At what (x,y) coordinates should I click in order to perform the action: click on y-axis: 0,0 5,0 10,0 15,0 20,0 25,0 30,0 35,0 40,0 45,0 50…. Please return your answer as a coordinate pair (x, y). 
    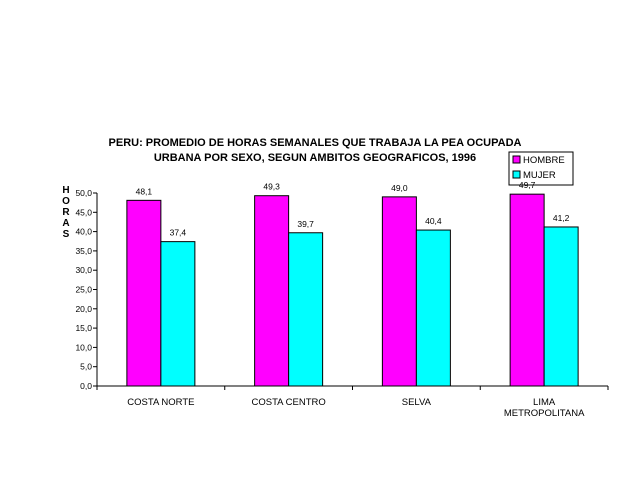
    Looking at the image, I should click on (86, 289).